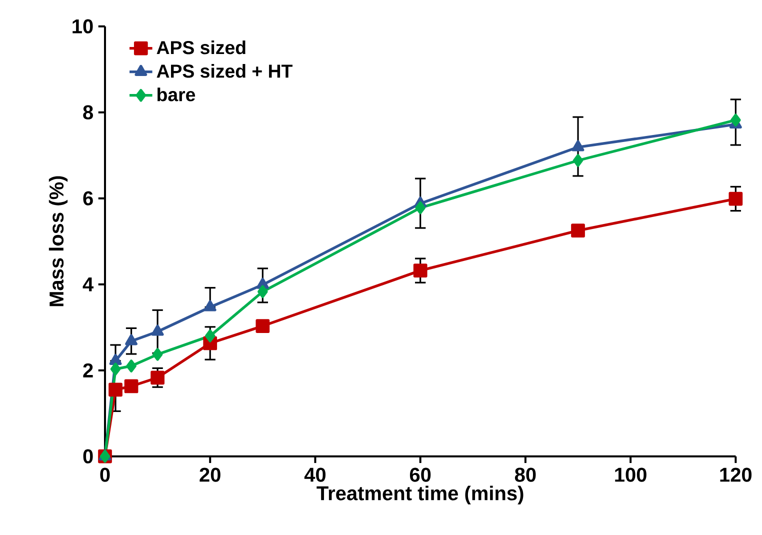 The width and height of the screenshot is (762, 535). Describe the element at coordinates (58, 241) in the screenshot. I see `y-axis-title: Mass loss (%)` at that location.